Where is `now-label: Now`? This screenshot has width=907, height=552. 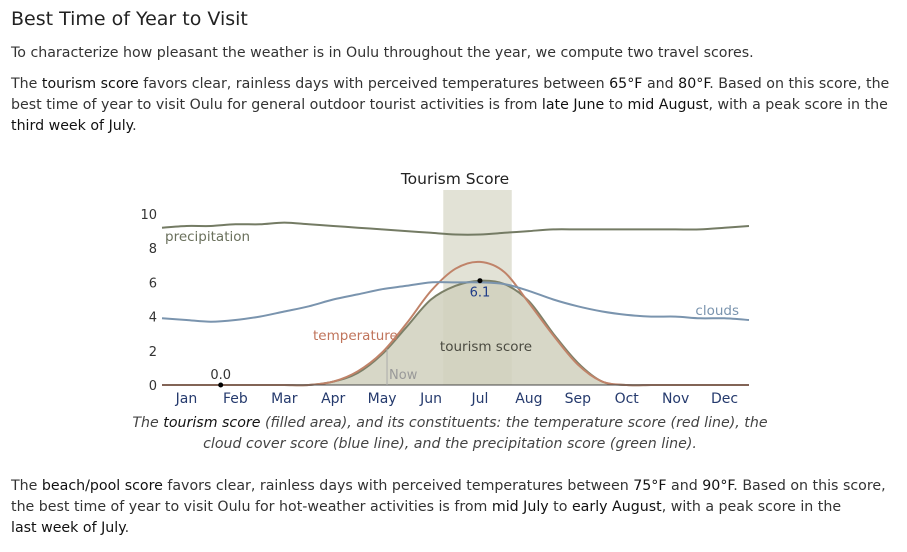
now-label: Now is located at coordinates (403, 375).